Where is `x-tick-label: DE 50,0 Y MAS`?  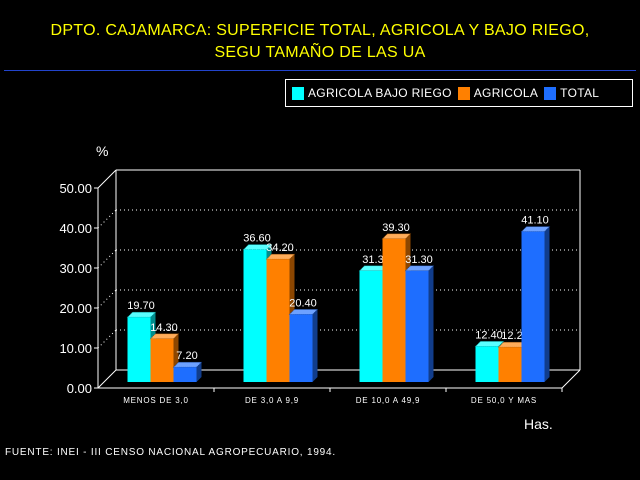 x-tick-label: DE 50,0 Y MAS is located at coordinates (504, 400).